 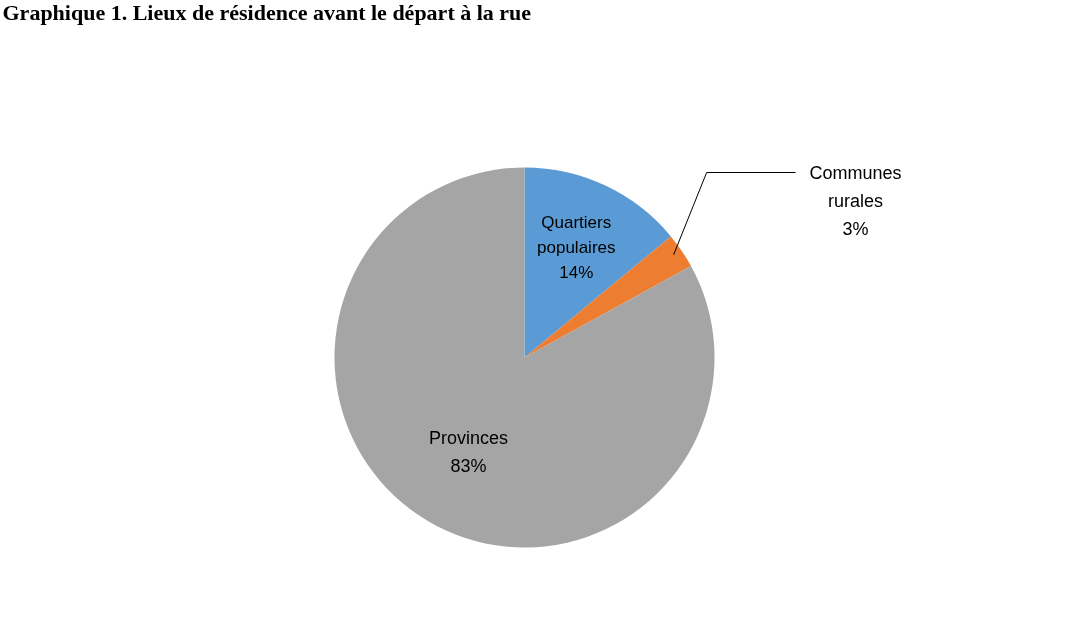 What do you see at coordinates (855, 228) in the screenshot?
I see `data-label: 3%` at bounding box center [855, 228].